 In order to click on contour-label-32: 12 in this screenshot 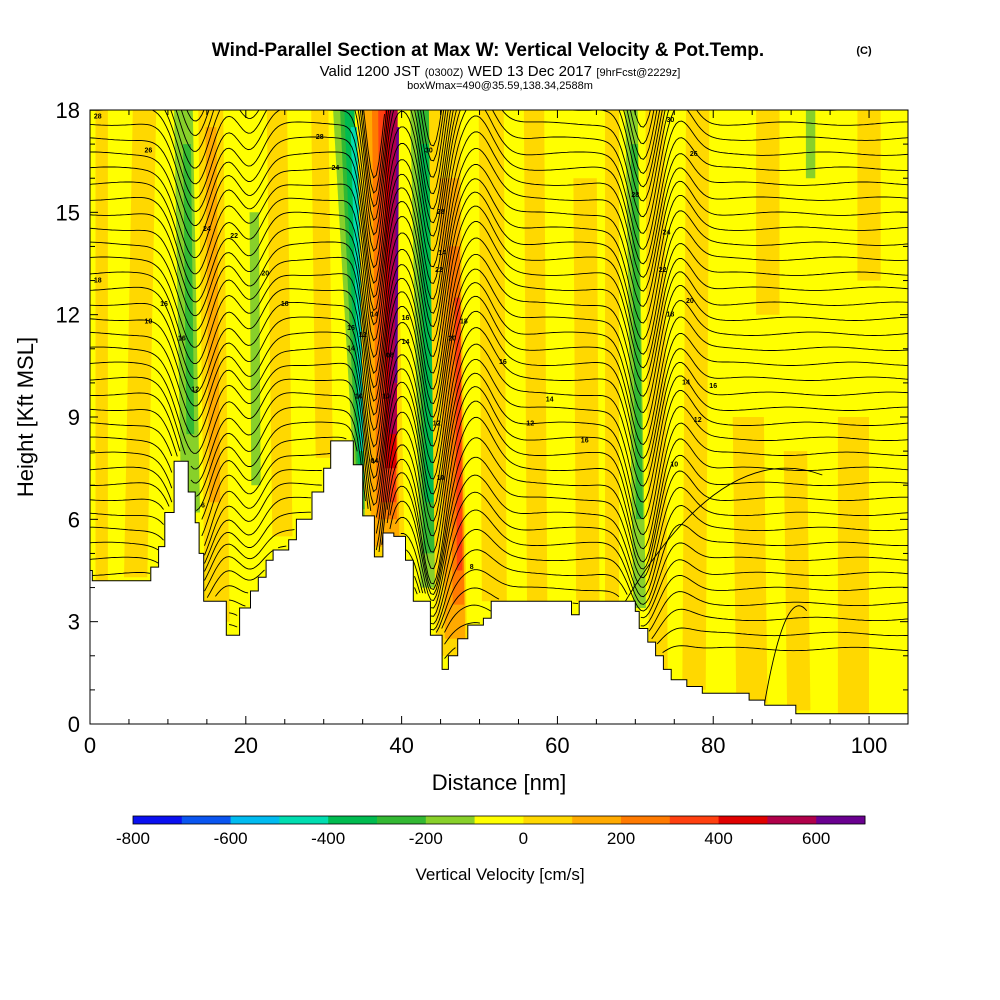, I will do `click(437, 424)`.